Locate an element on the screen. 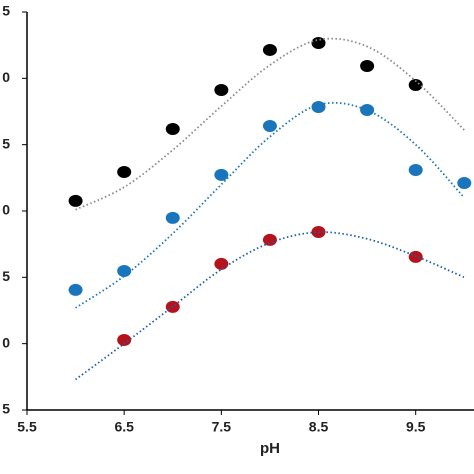 Image resolution: width=474 pixels, height=474 pixels. x-axis-label: pH is located at coordinates (270, 448).